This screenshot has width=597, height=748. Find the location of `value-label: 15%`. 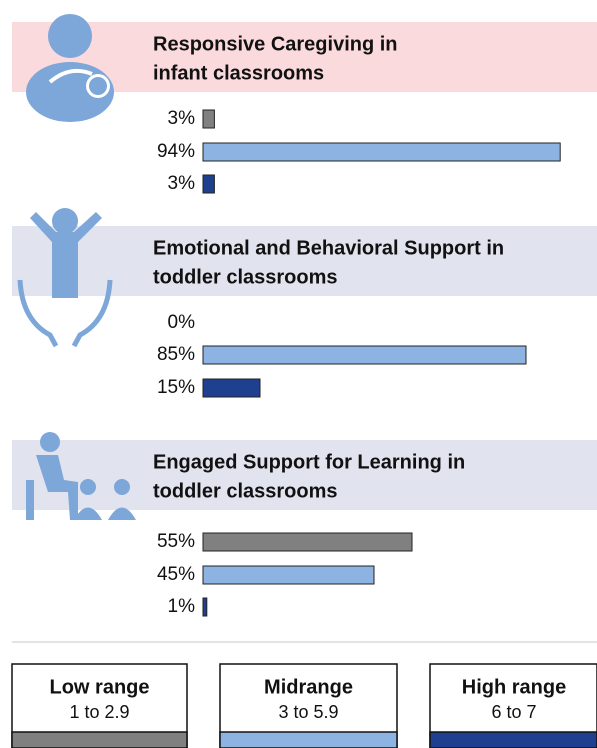

value-label: 15% is located at coordinates (176, 387).